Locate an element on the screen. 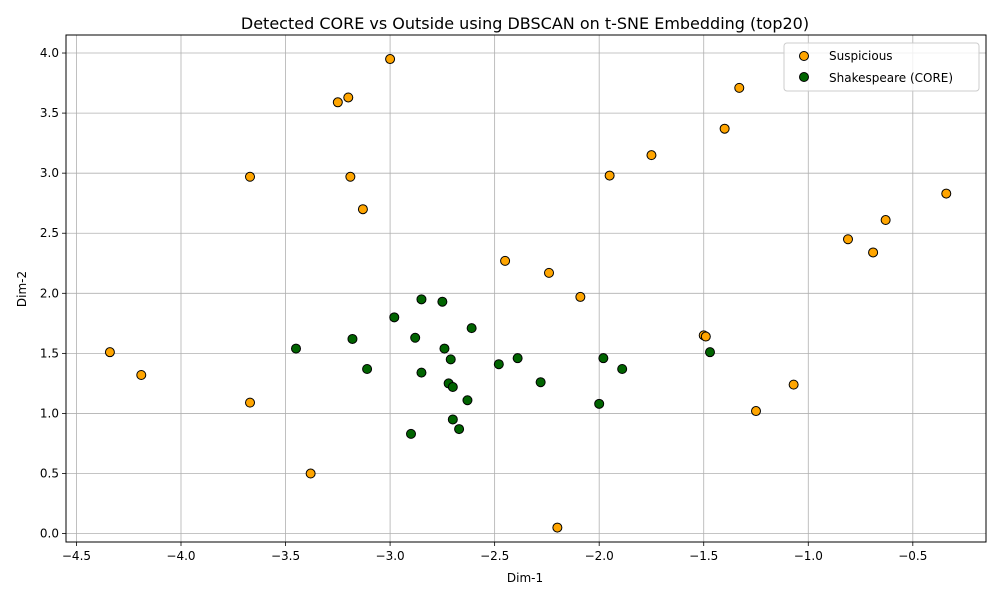 The image size is (1000, 600). x-axis-label: Dim-1 is located at coordinates (525, 578).